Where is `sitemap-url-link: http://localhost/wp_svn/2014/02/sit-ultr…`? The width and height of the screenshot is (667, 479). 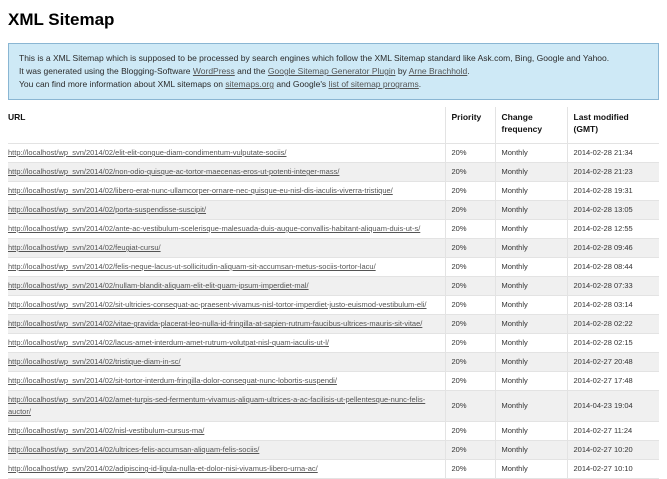
sitemap-url-link: http://localhost/wp_svn/2014/02/sit-ultr… is located at coordinates (217, 304).